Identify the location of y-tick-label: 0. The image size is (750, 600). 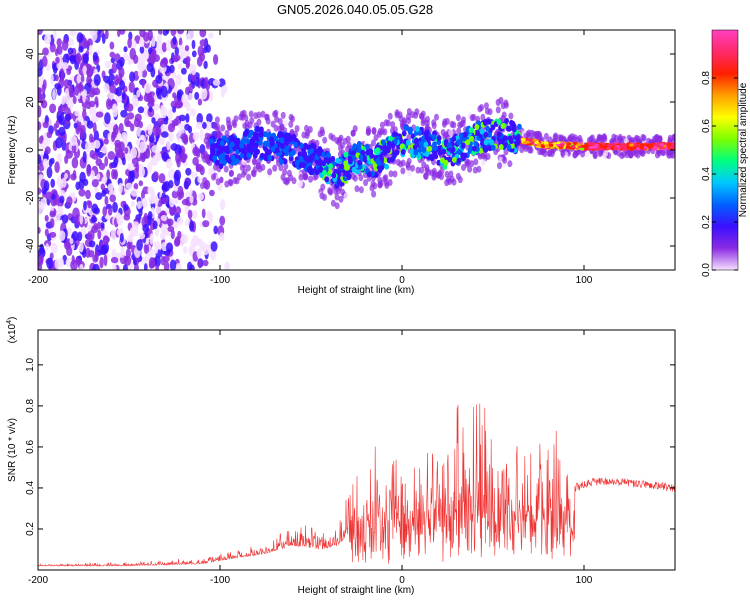
(30, 150).